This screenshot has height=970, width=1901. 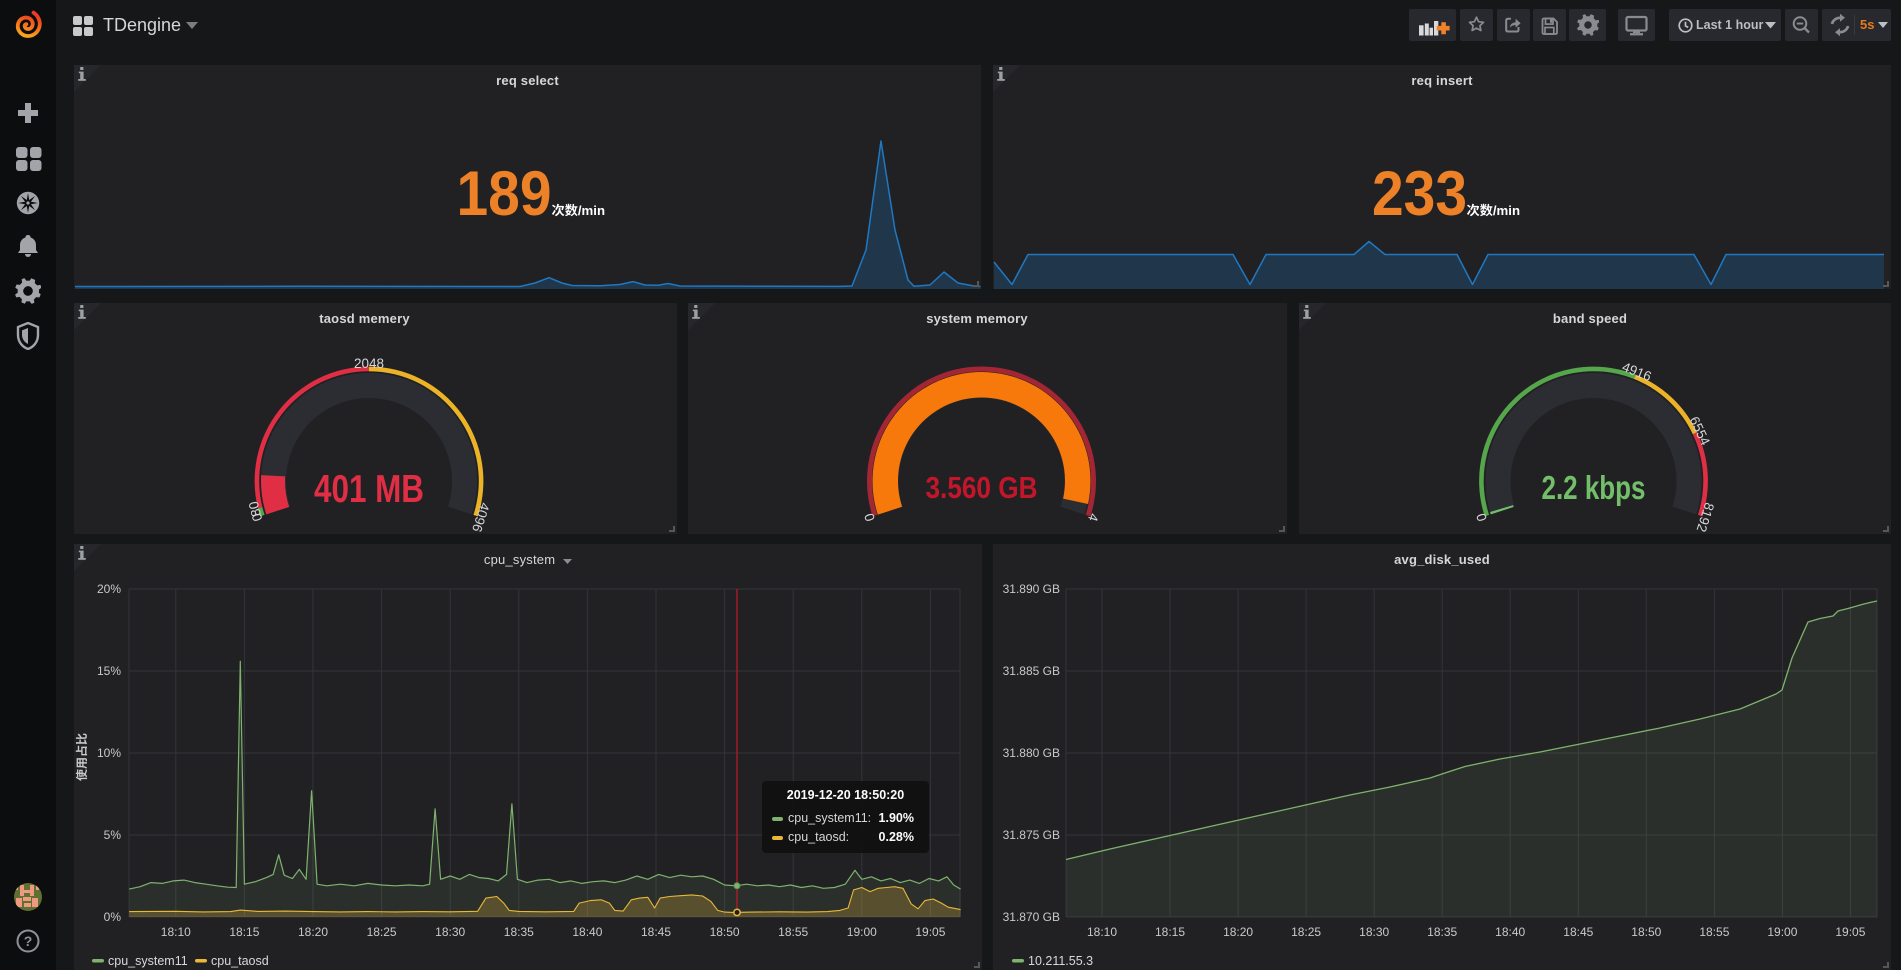 What do you see at coordinates (369, 363) in the screenshot?
I see `svg-text: 2048` at bounding box center [369, 363].